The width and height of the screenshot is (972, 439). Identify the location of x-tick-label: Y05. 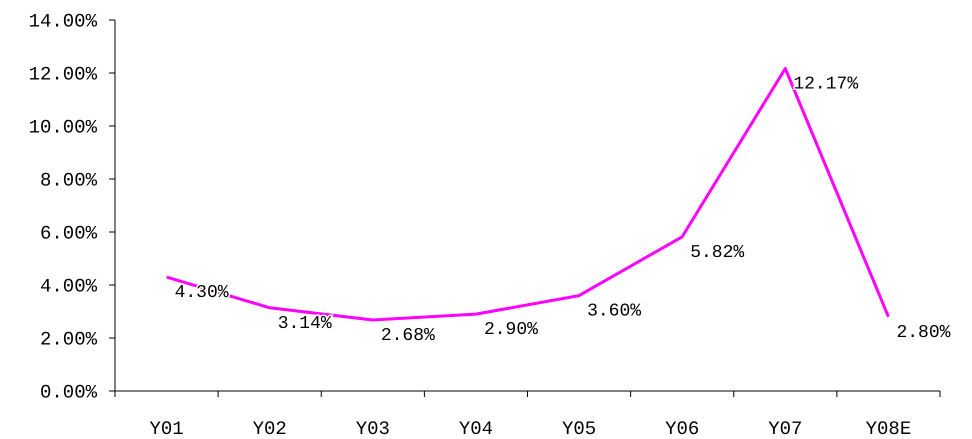
(579, 428).